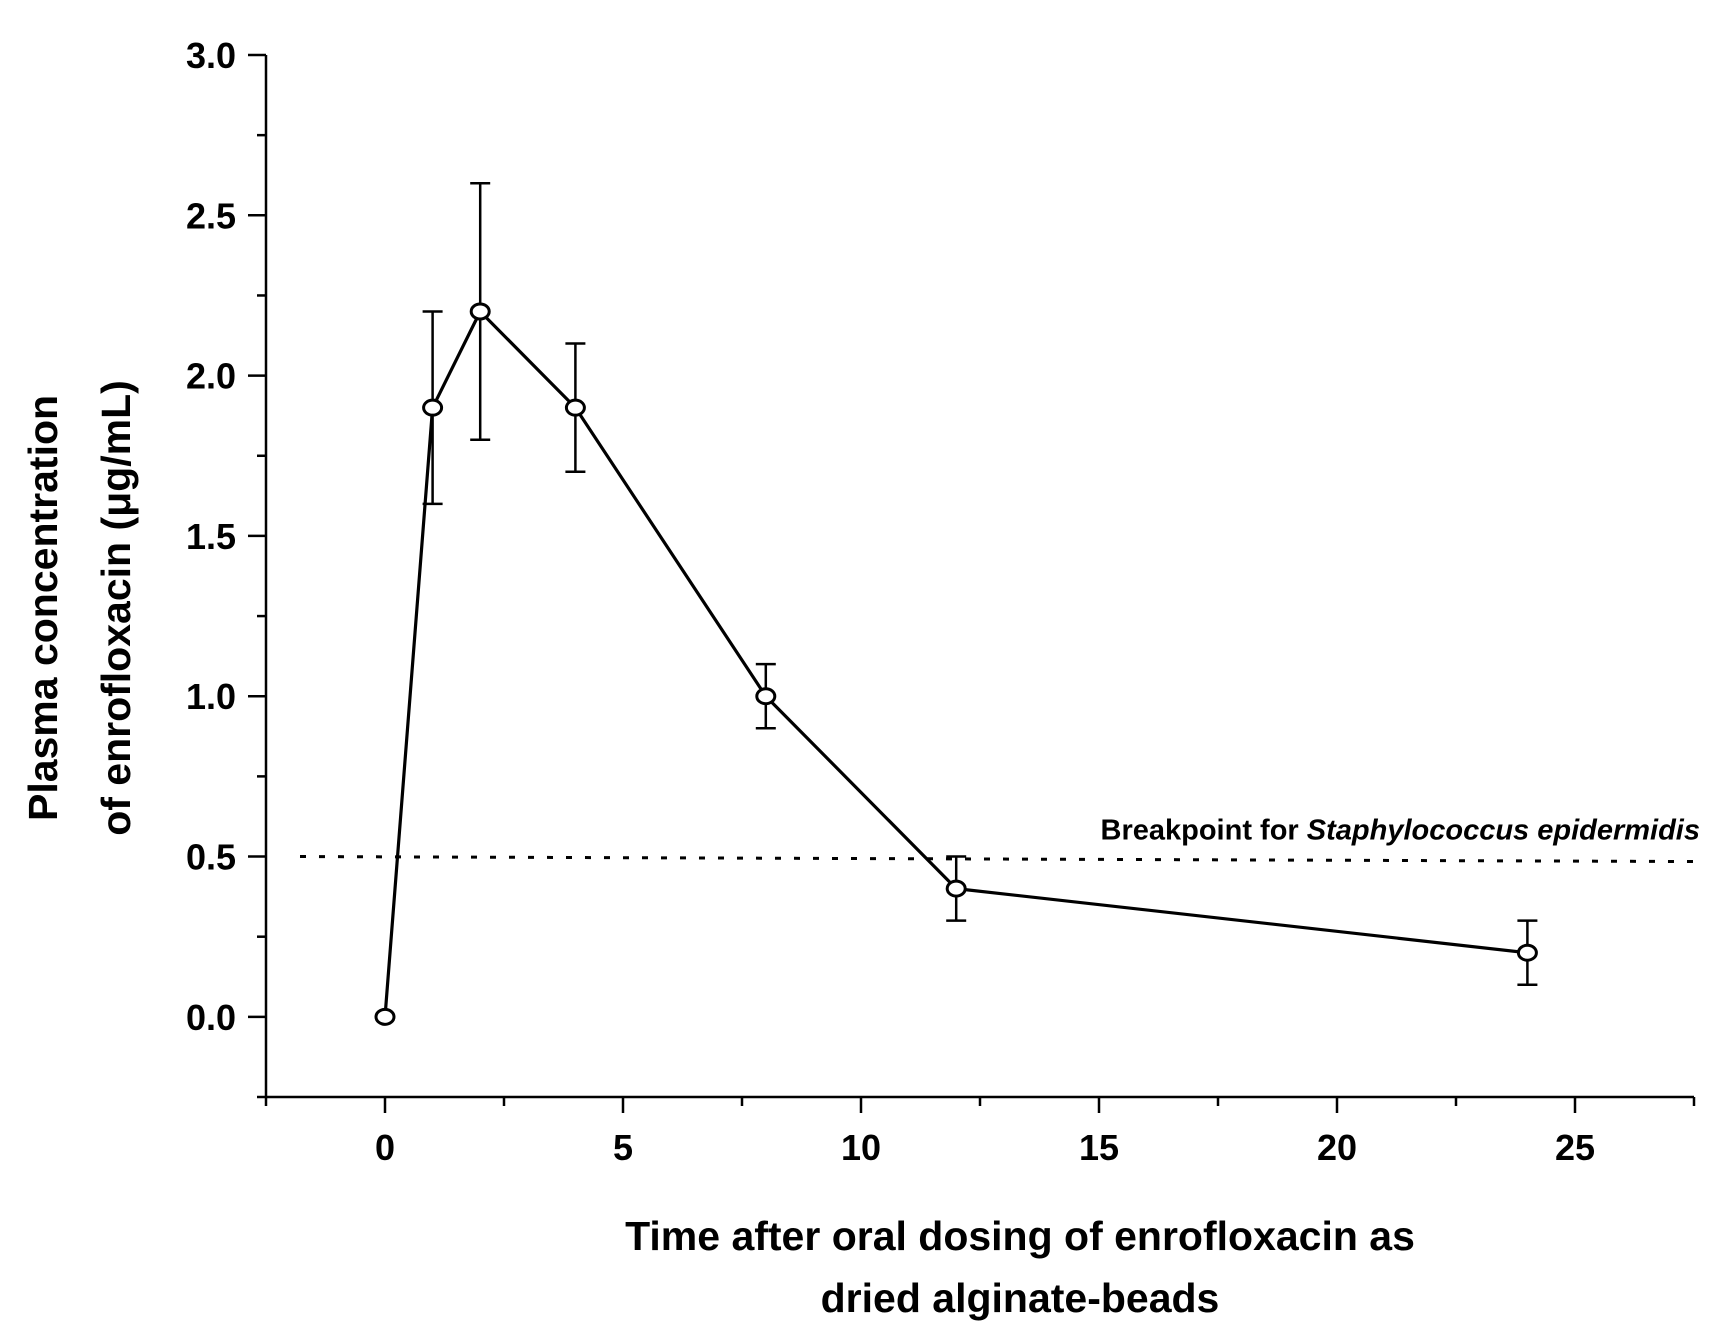 This screenshot has width=1714, height=1327. I want to click on y-axis-title-line-2: of enrofloxacin (μg/mL), so click(116, 608).